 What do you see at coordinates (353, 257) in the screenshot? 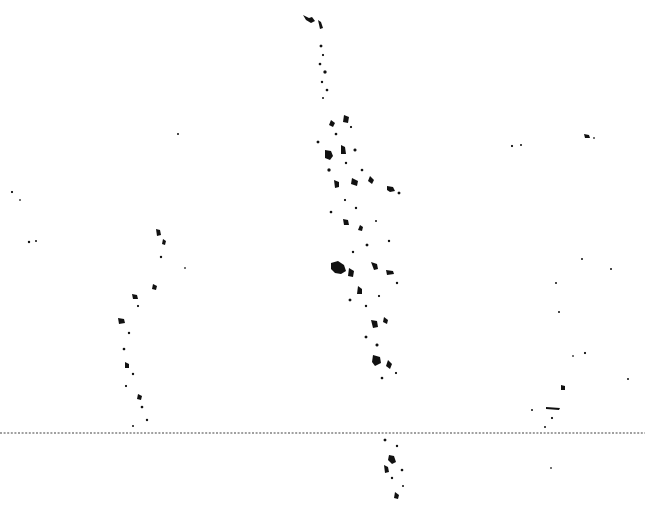
I see `center-speckle-column` at bounding box center [353, 257].